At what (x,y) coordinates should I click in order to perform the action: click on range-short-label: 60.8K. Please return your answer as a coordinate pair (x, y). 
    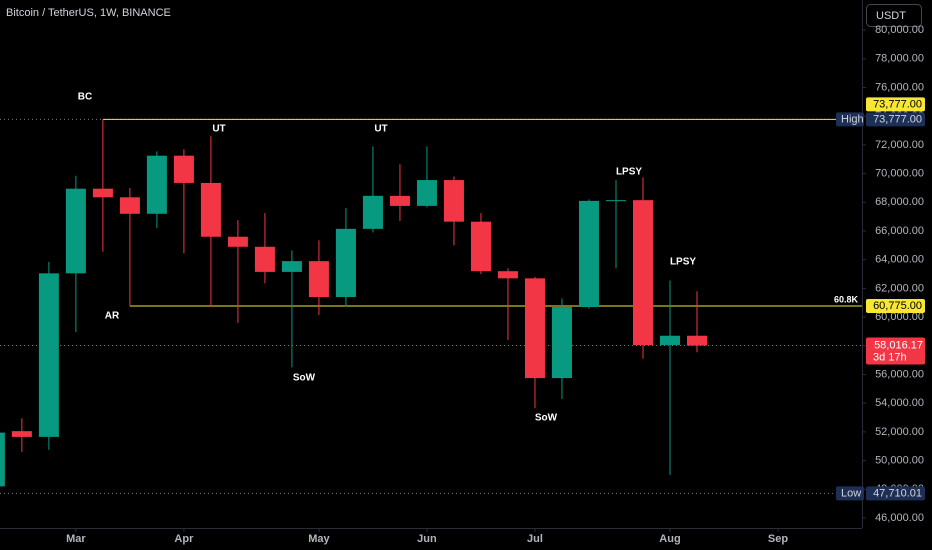
    Looking at the image, I should click on (846, 299).